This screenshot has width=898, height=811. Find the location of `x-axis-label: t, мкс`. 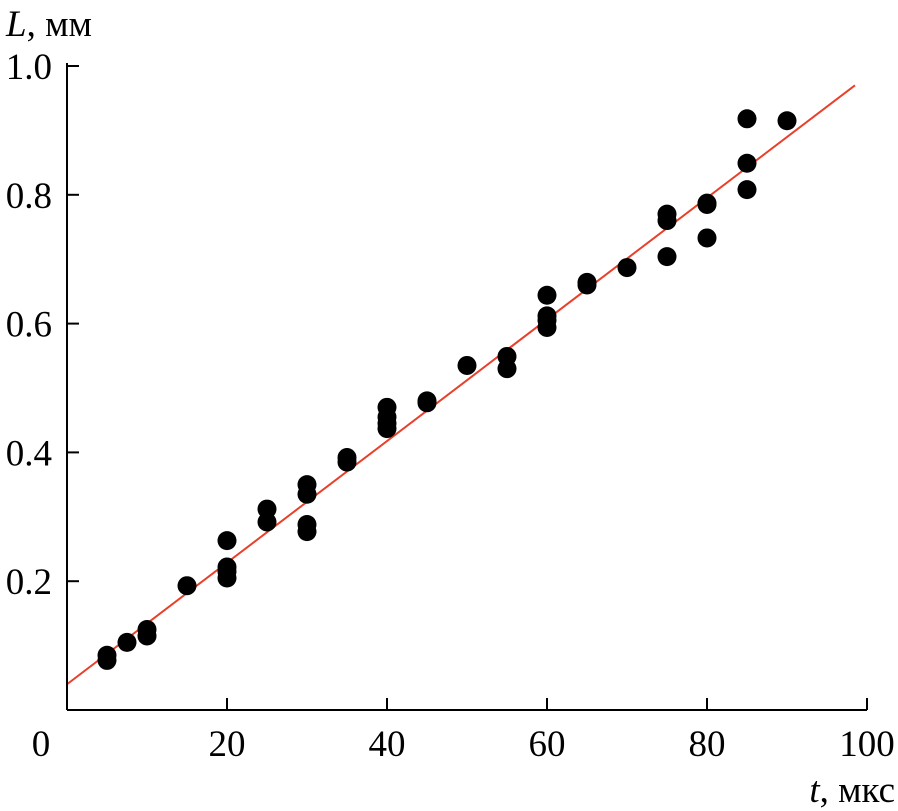

x-axis-label: t, мкс is located at coordinates (852, 790).